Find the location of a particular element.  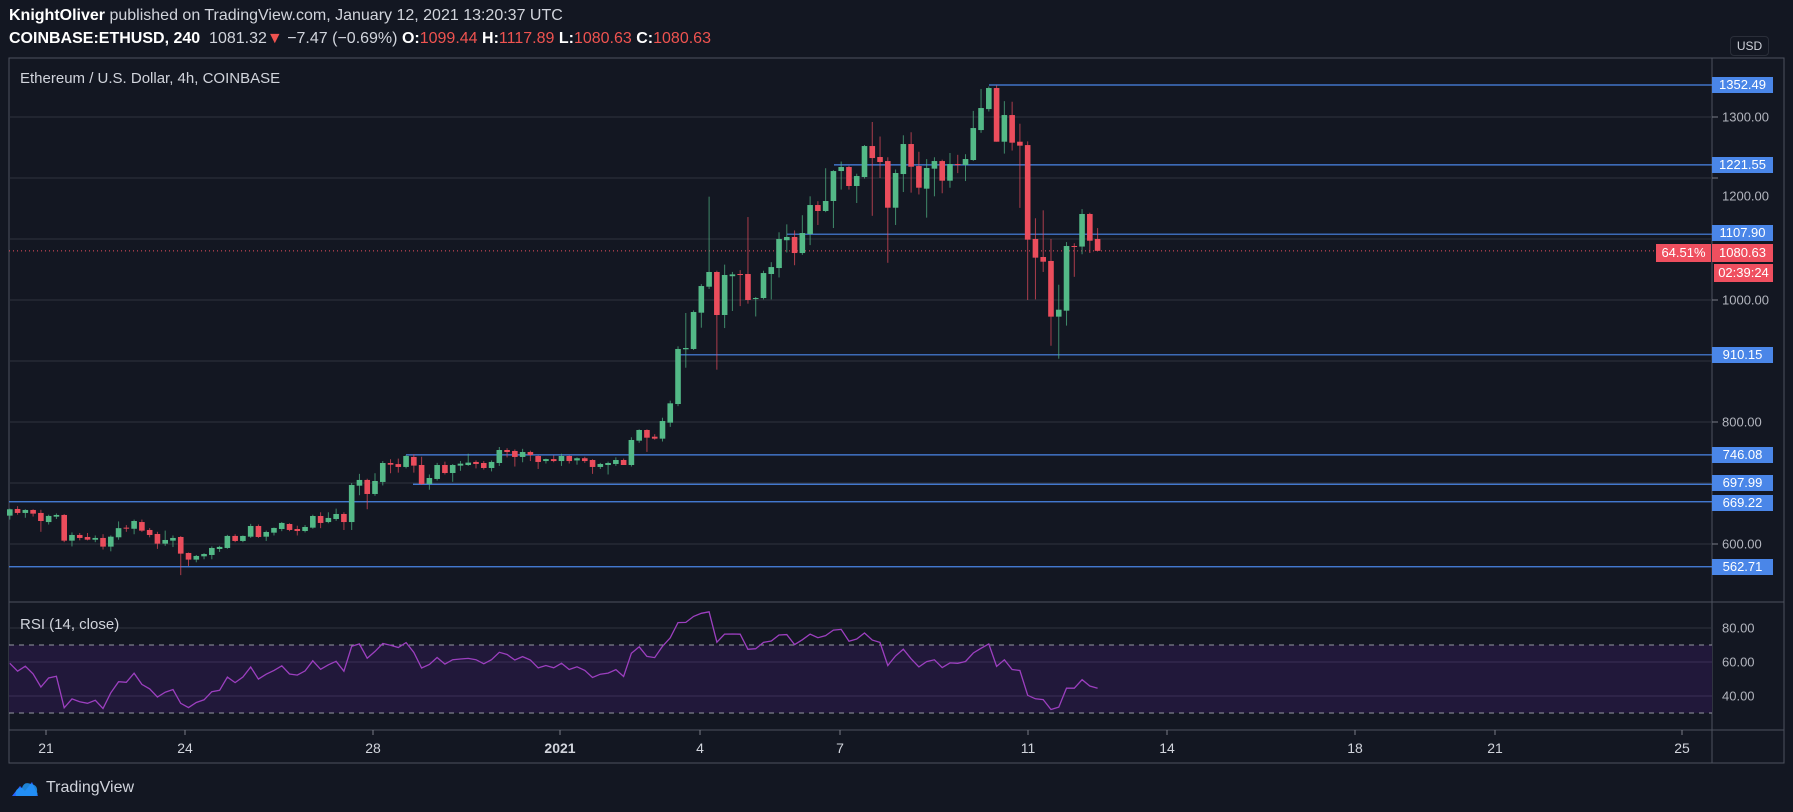

open-value: 1099.44 is located at coordinates (448, 38).